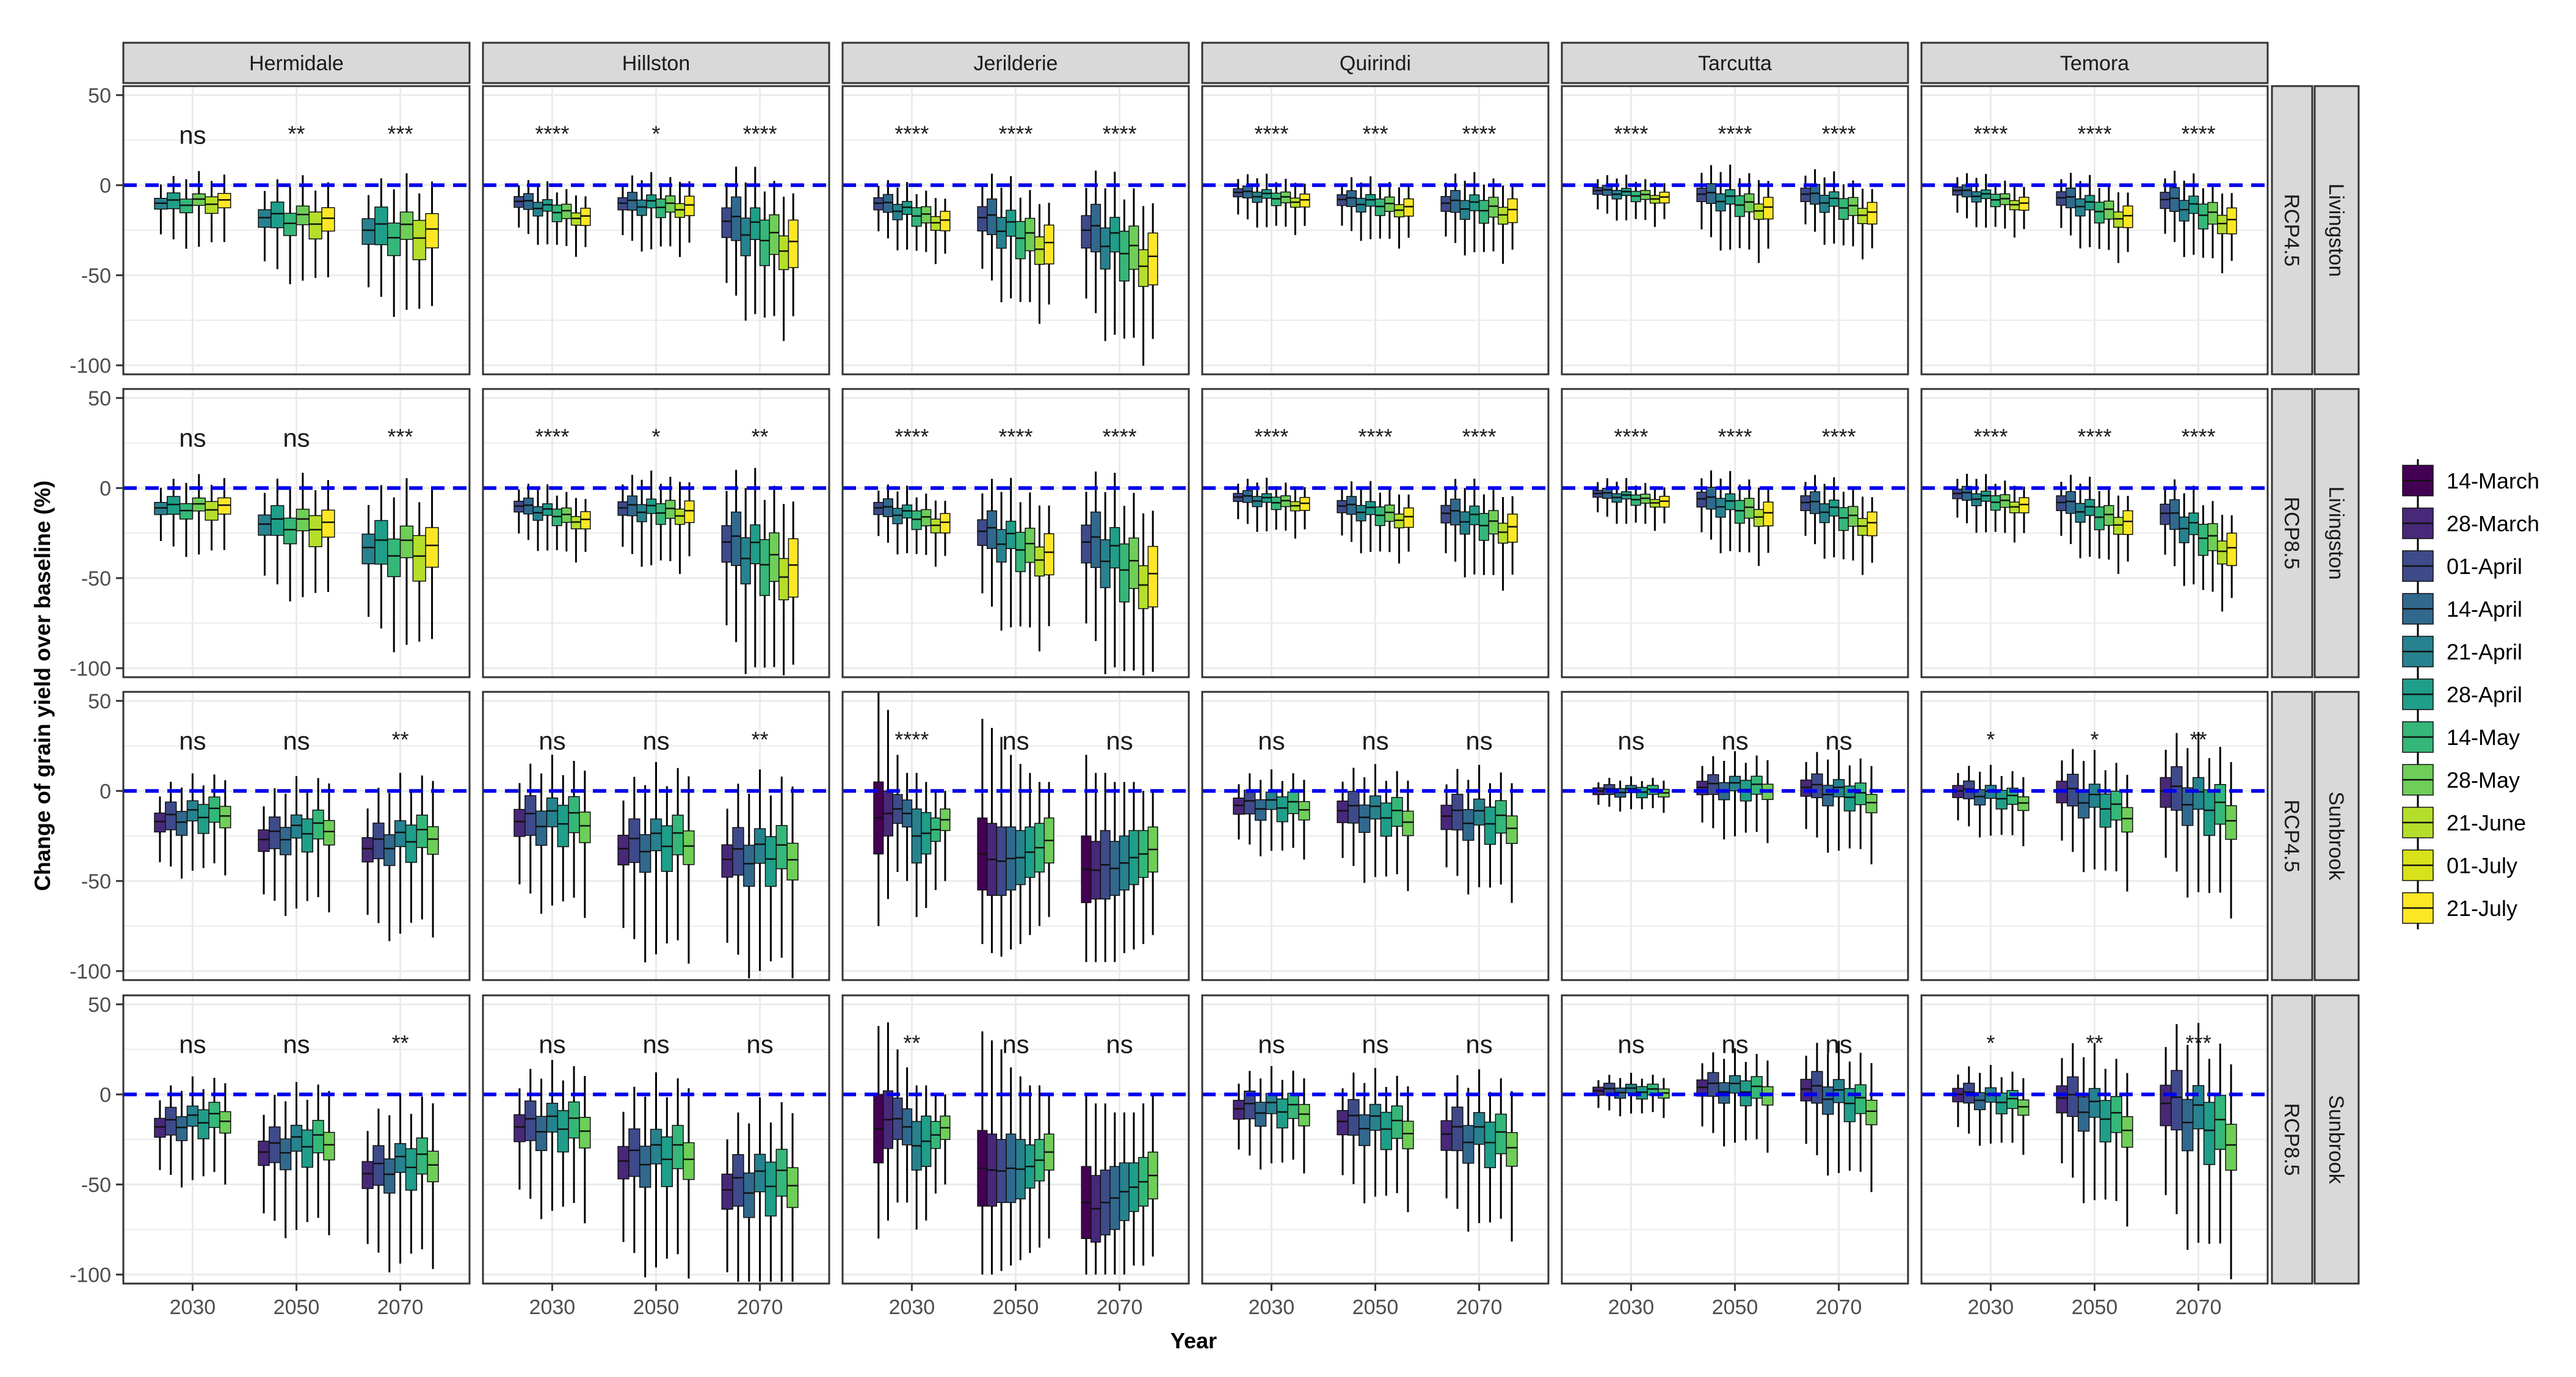  Describe the element at coordinates (1631, 1307) in the screenshot. I see `x-tick-label: 2030` at that location.